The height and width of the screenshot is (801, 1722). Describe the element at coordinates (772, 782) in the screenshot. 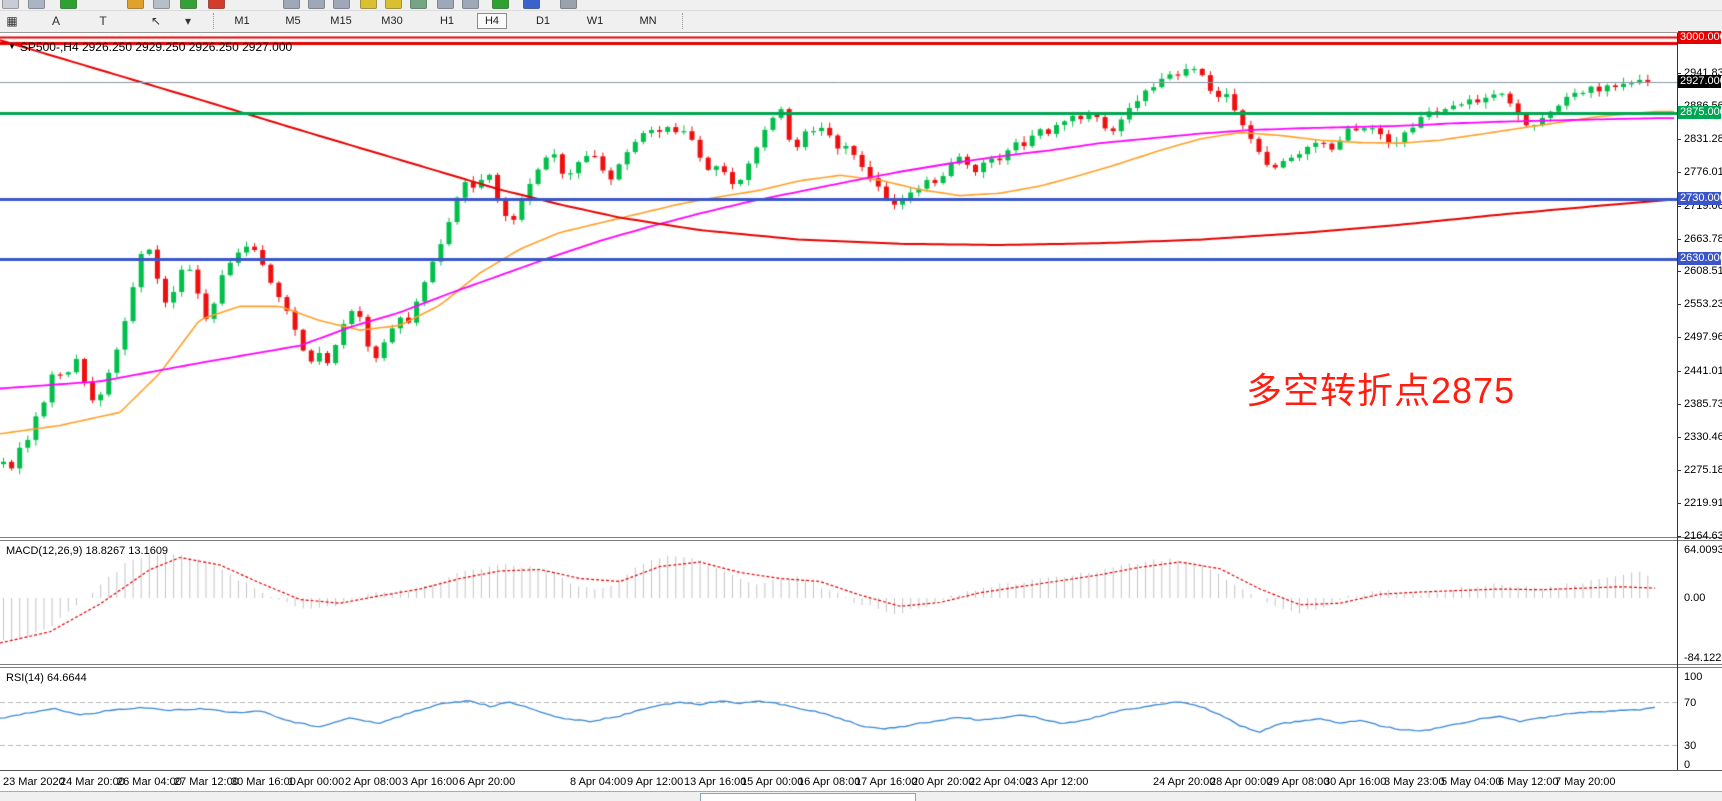

I see `time-axis-label: 15 Apr 00:00` at that location.